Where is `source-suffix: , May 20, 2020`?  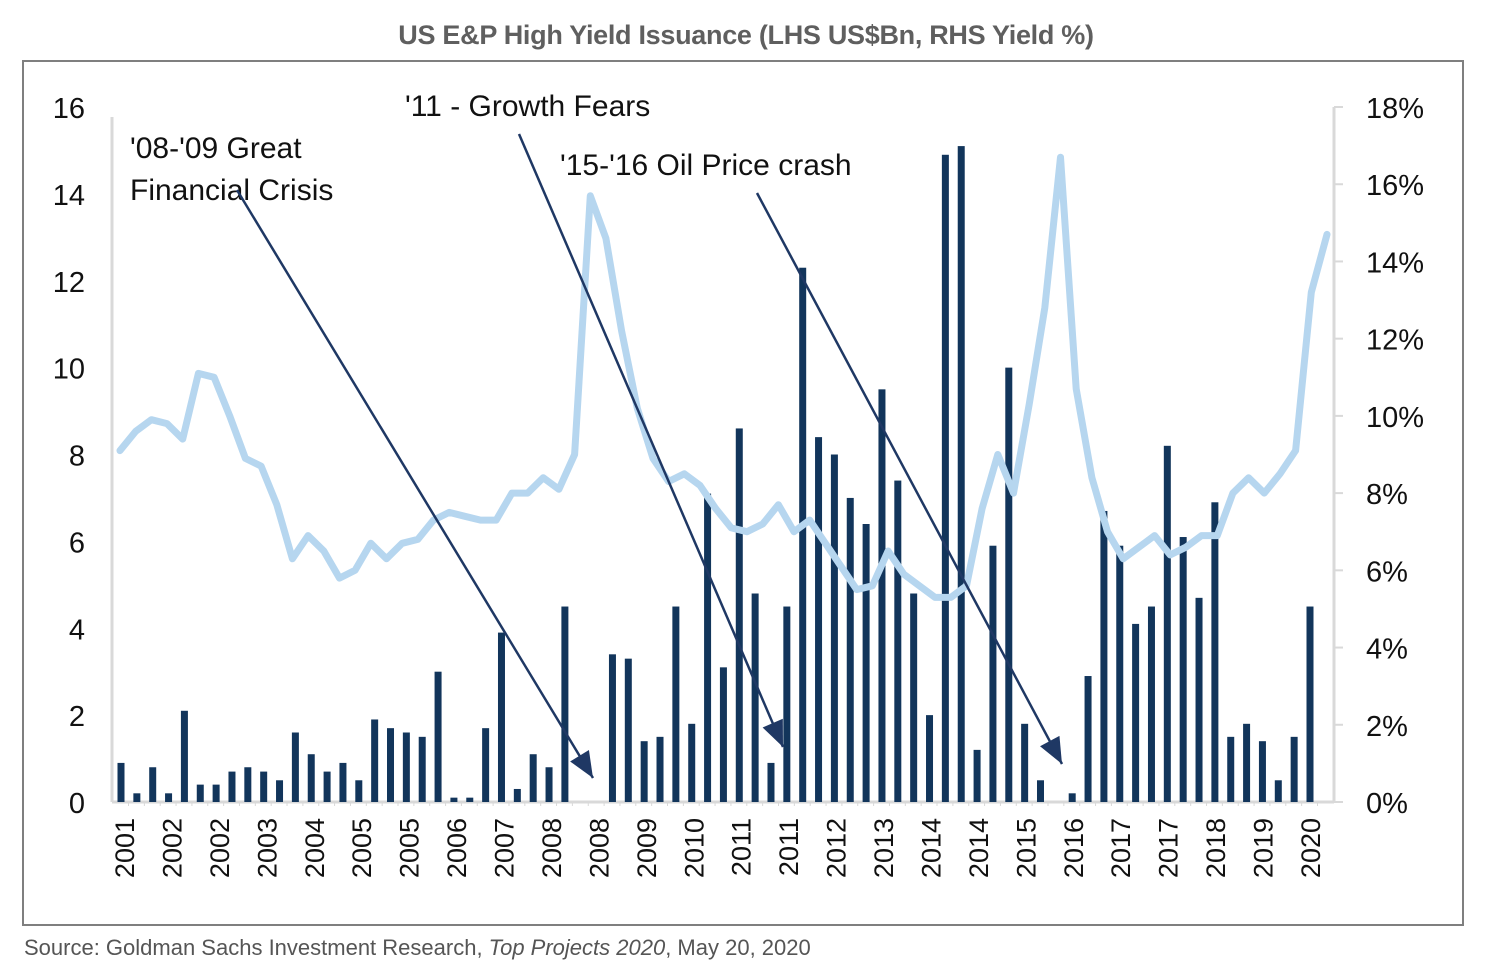
source-suffix: , May 20, 2020 is located at coordinates (738, 947).